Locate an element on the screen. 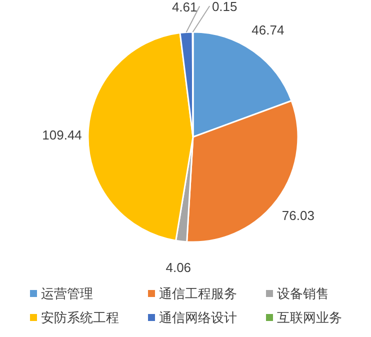 The height and width of the screenshot is (337, 371). legend-label: 设备销售 is located at coordinates (303, 293).